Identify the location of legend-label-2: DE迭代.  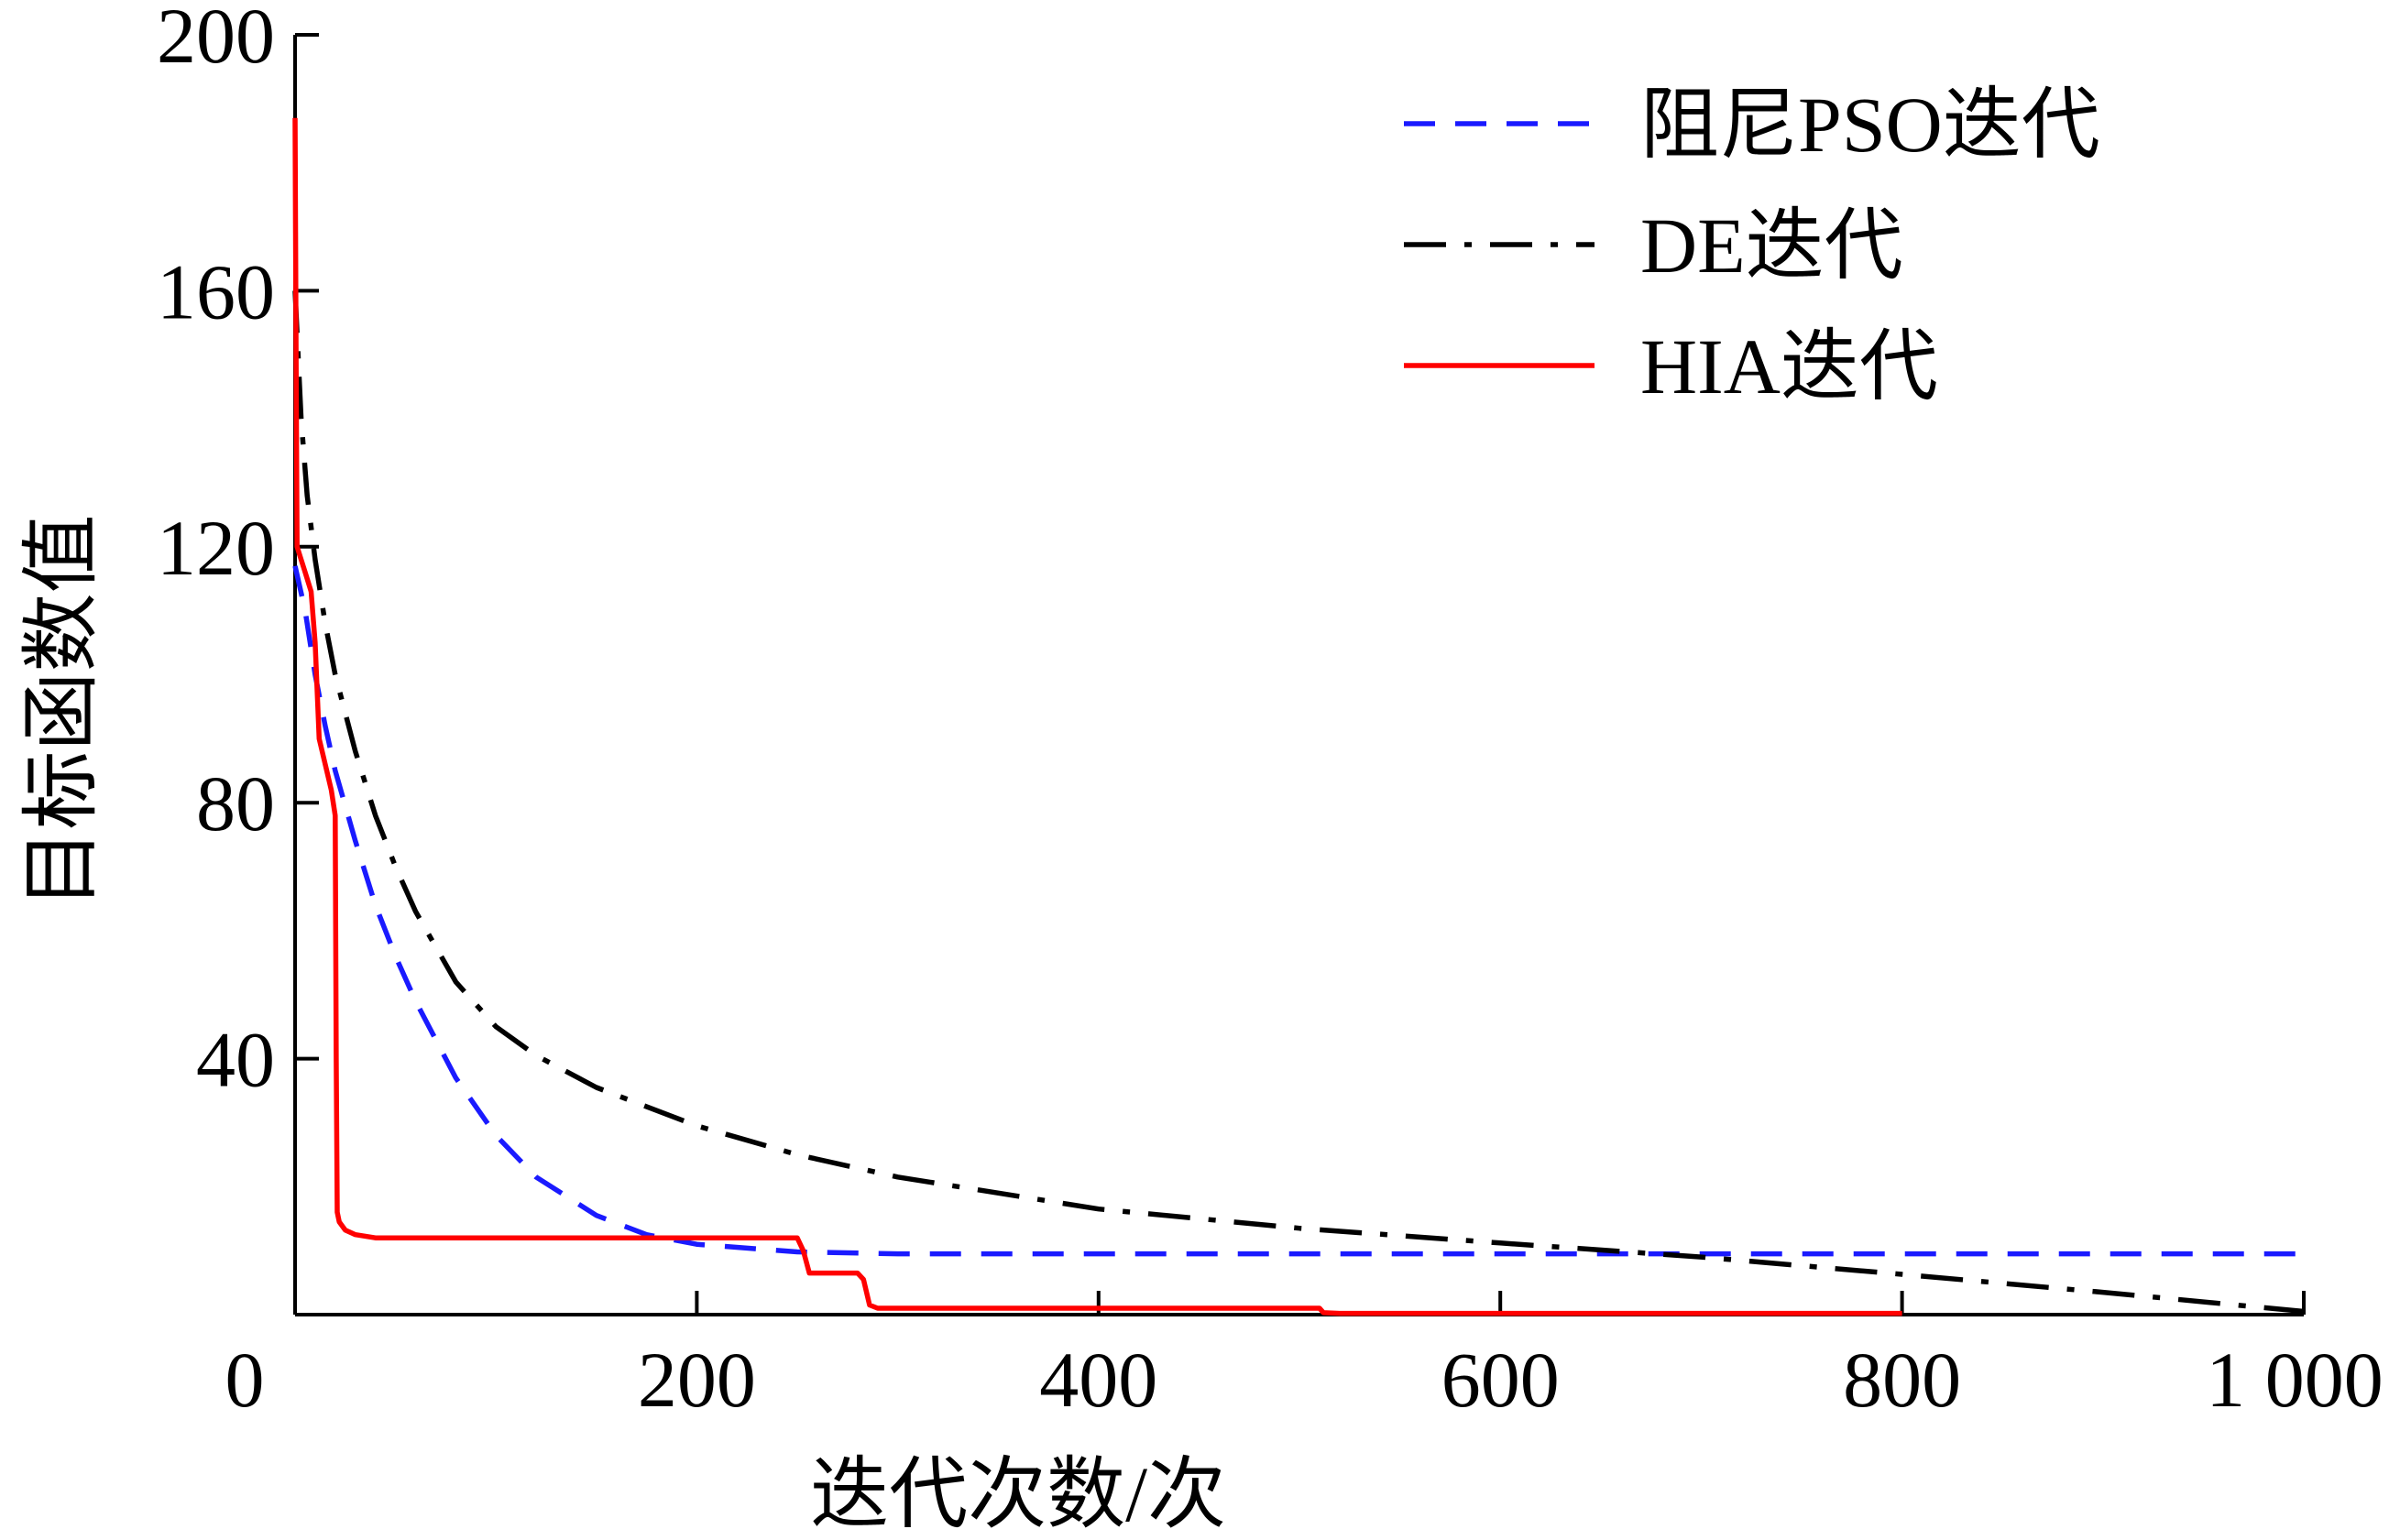
(1771, 246).